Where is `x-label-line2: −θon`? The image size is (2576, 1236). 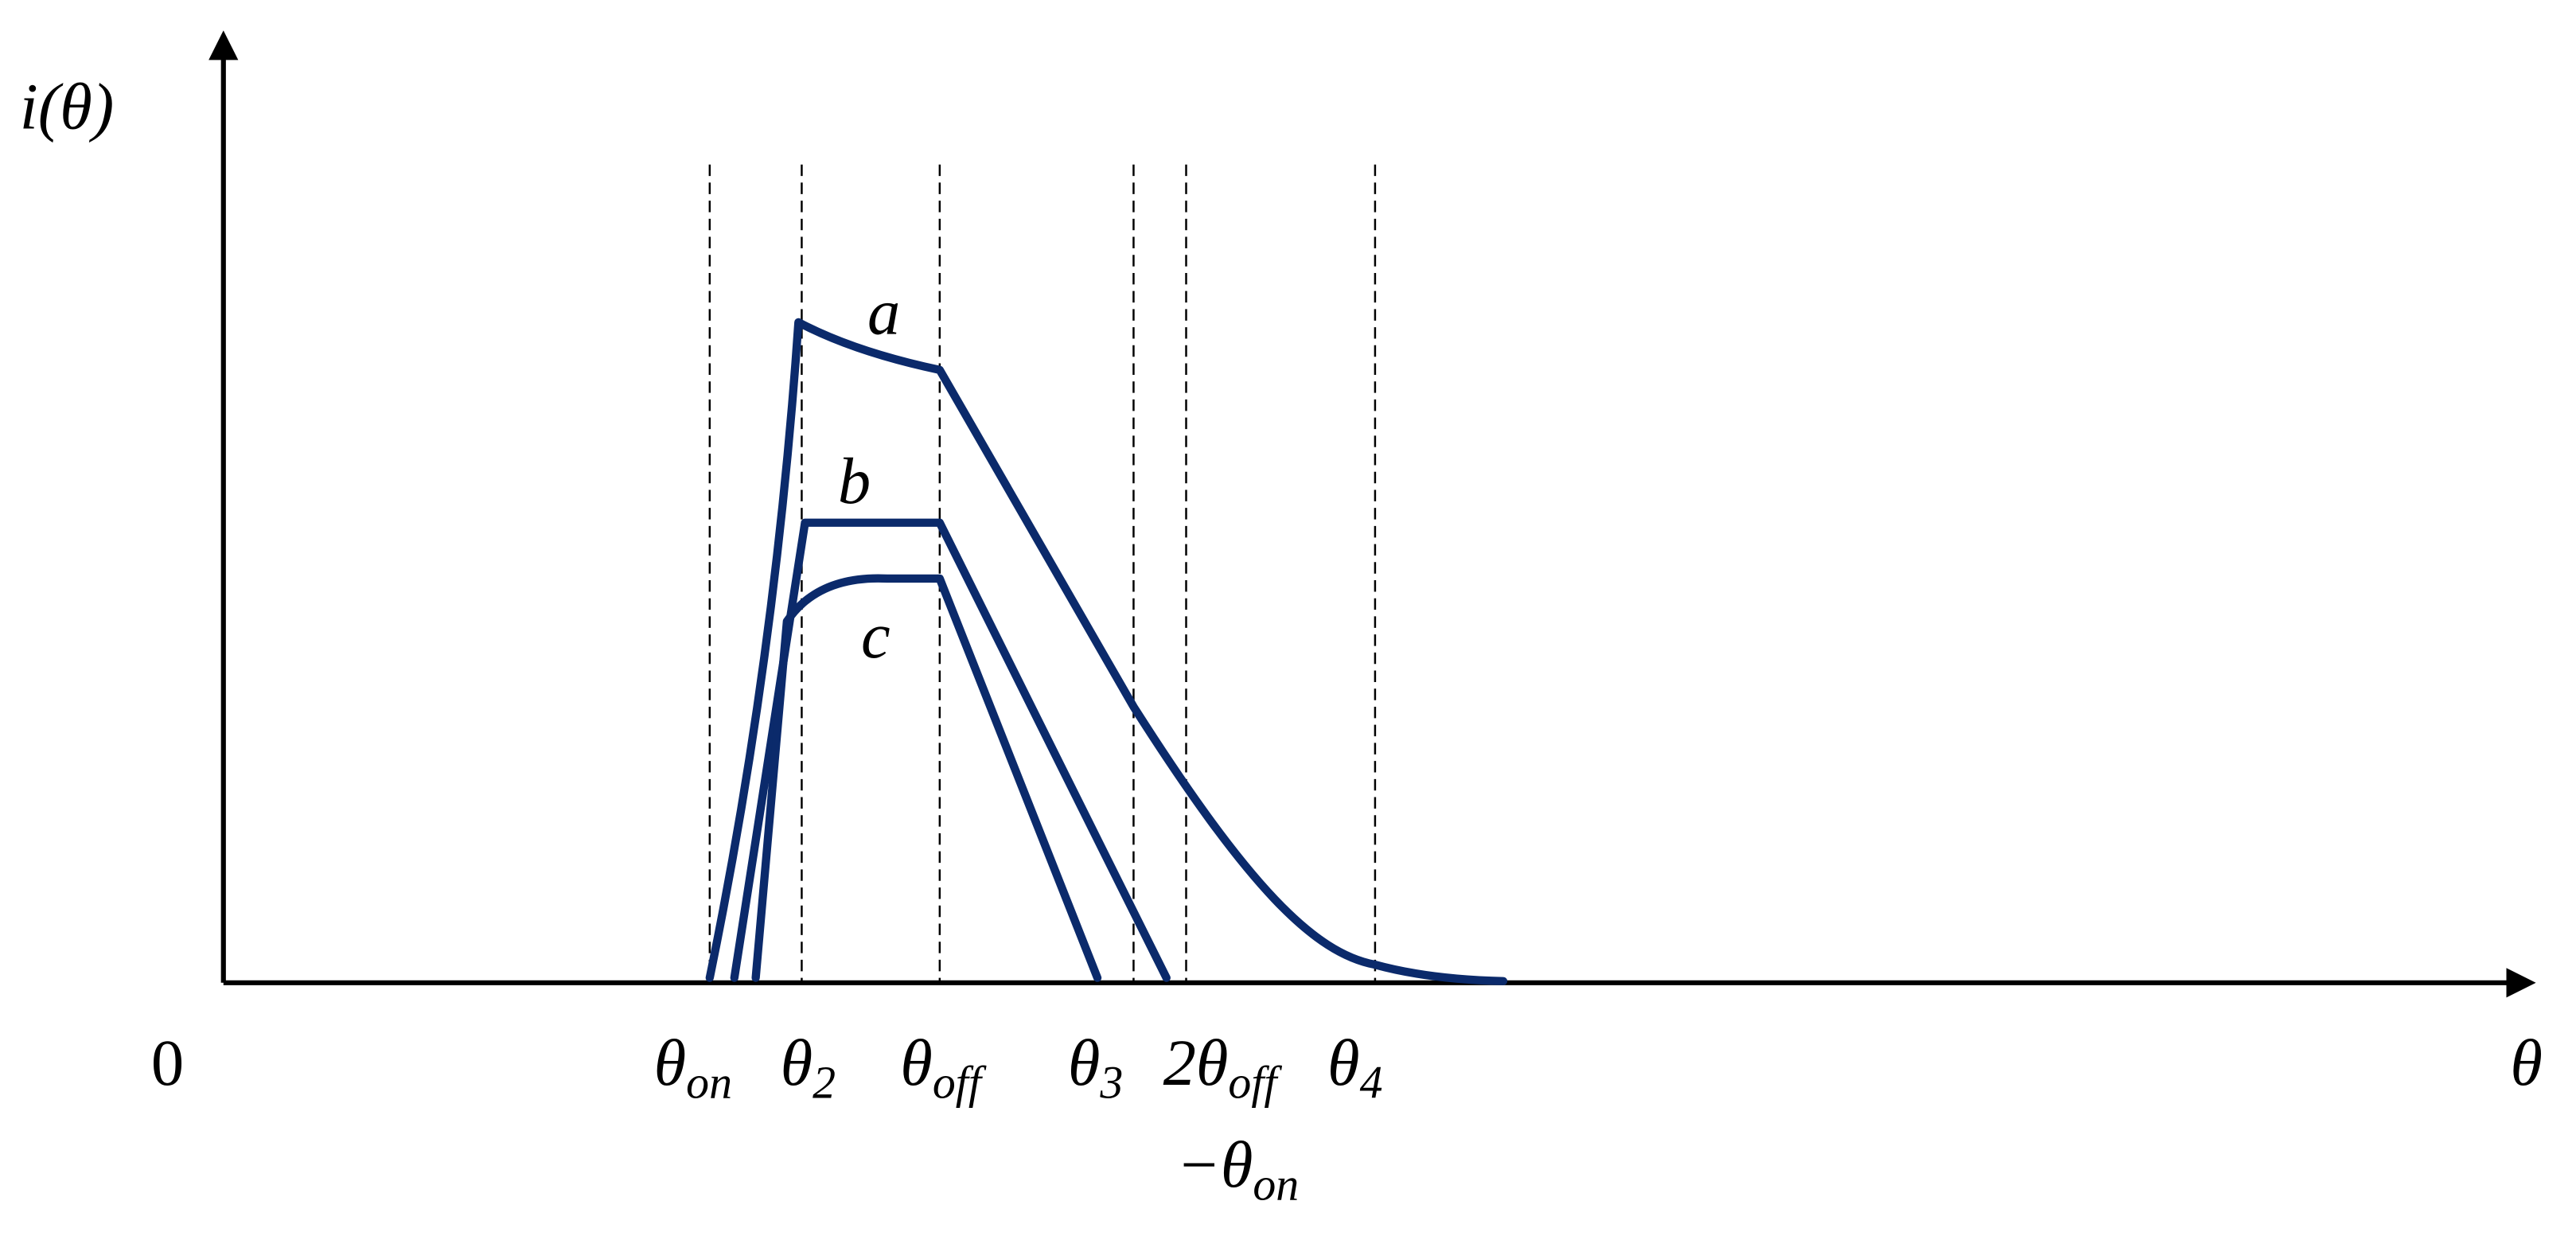
x-label-line2: −θon is located at coordinates (1237, 1169).